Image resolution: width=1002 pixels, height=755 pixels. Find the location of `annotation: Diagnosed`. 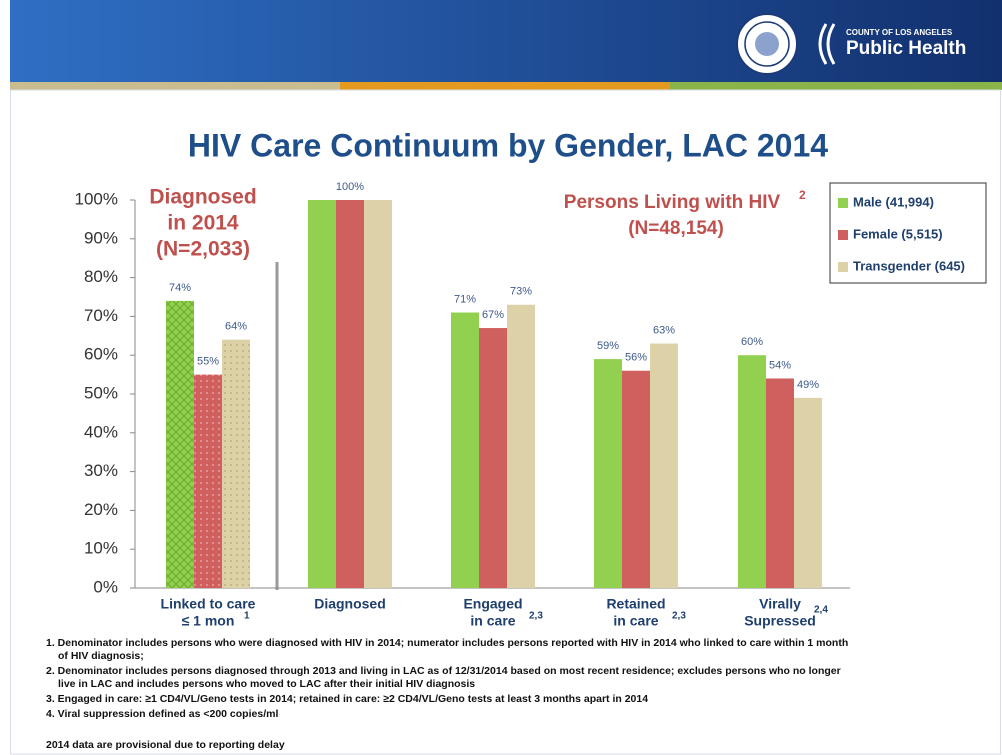

annotation: Diagnosed is located at coordinates (202, 197).